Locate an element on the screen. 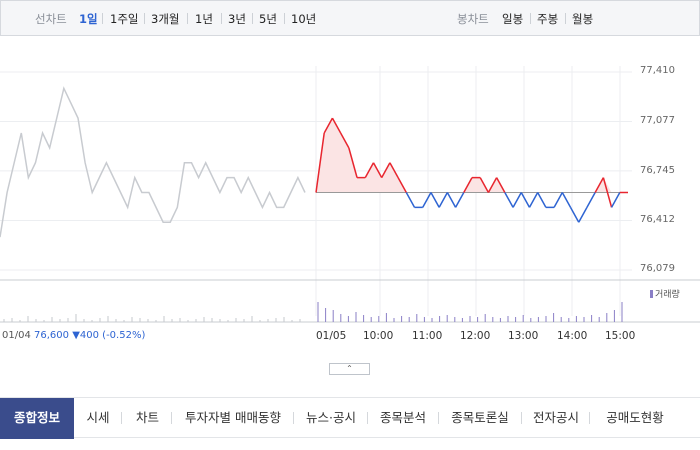 The height and width of the screenshot is (450, 700). x-tick-label: 11:00 is located at coordinates (427, 336).